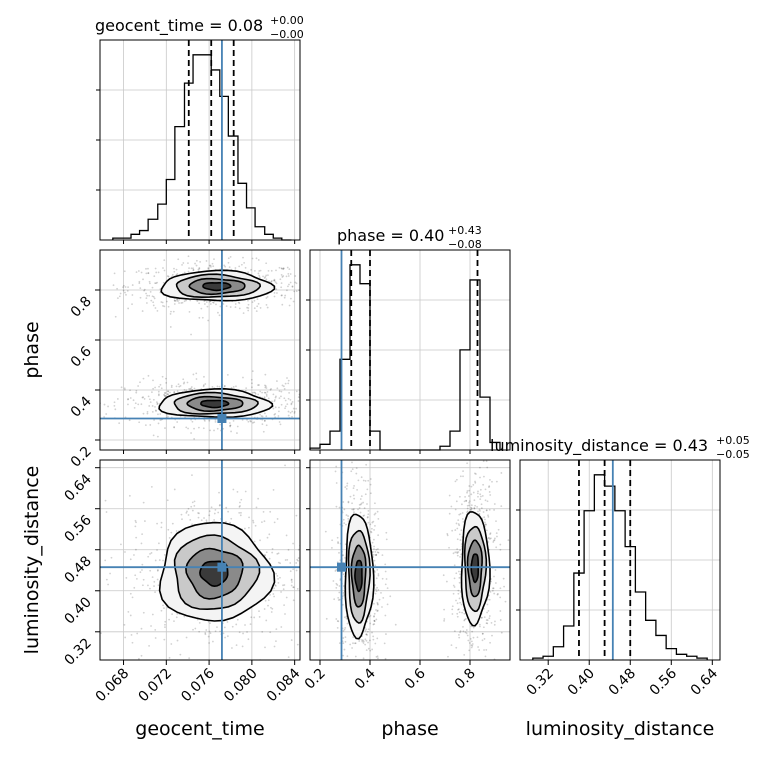 This screenshot has height=760, width=760. Describe the element at coordinates (284, 685) in the screenshot. I see `x-tick-label: 0.084` at that location.